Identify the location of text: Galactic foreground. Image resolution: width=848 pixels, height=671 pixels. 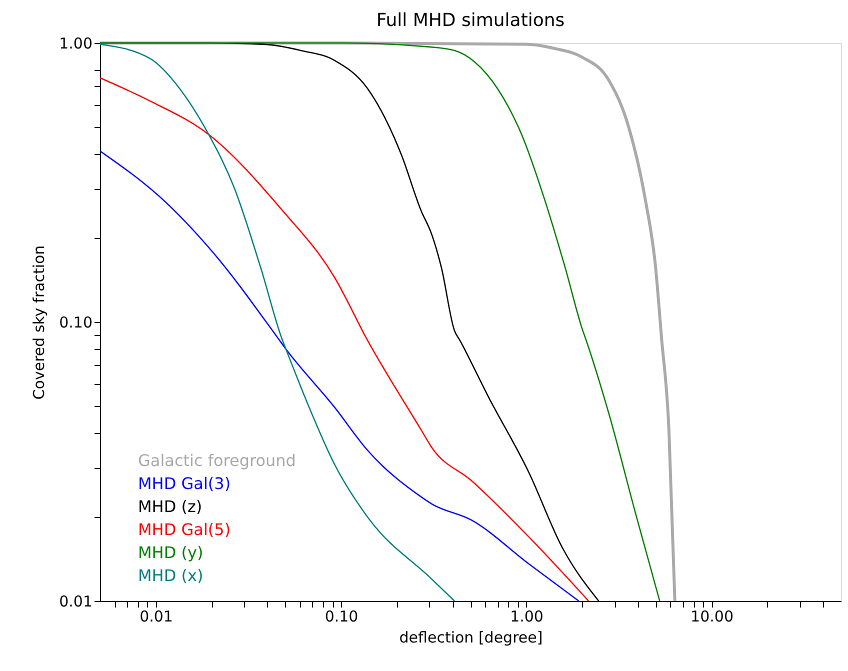
(217, 460).